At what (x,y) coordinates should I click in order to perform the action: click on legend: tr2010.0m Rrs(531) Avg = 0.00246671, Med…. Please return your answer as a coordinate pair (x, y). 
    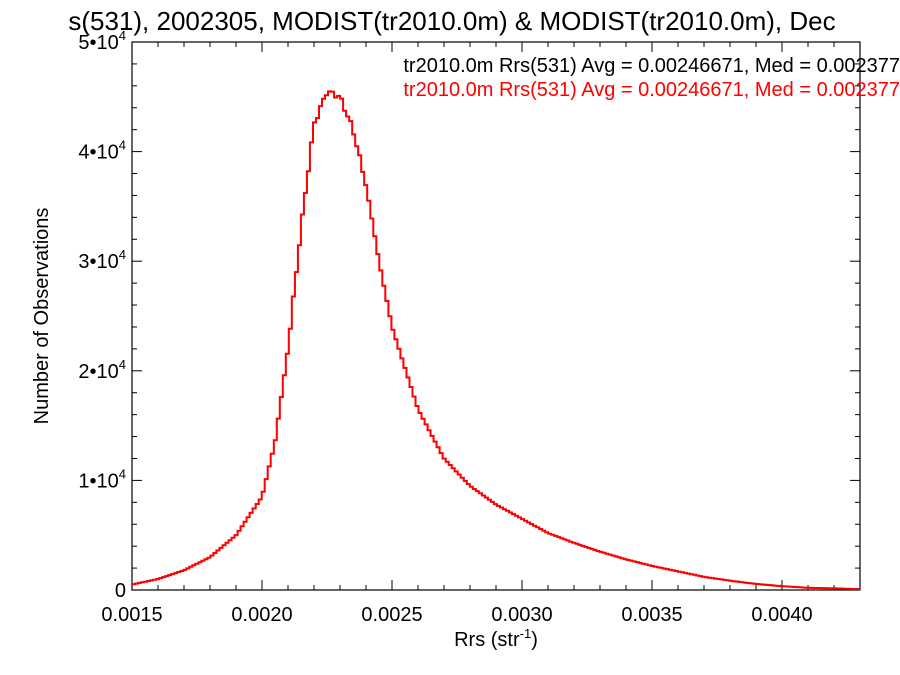
    Looking at the image, I should click on (651, 78).